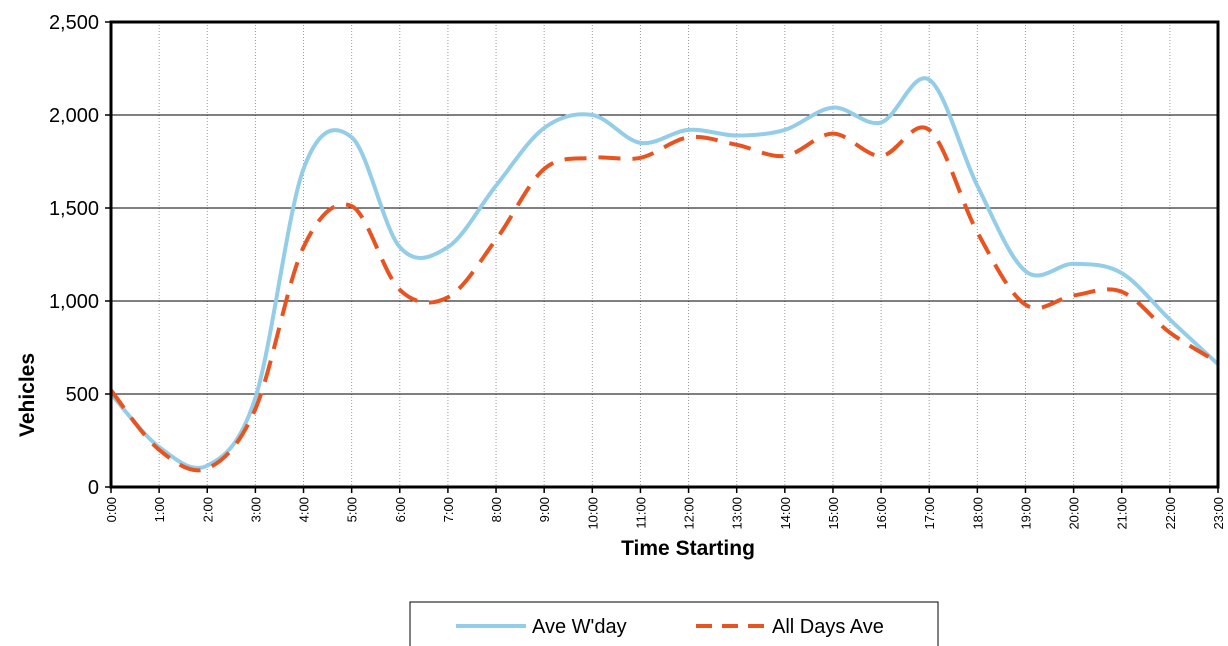 The image size is (1228, 646). What do you see at coordinates (1122, 513) in the screenshot?
I see `x-tick-label: 21:00` at bounding box center [1122, 513].